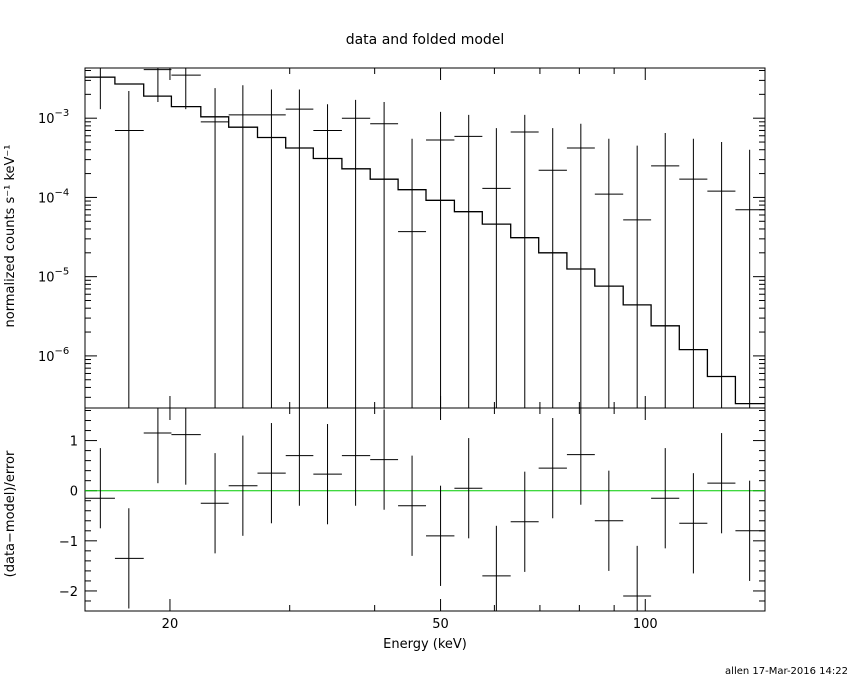 This screenshot has width=850, height=684. I want to click on footer-stamp: allen 17-Mar-2016 14:22, so click(786, 671).